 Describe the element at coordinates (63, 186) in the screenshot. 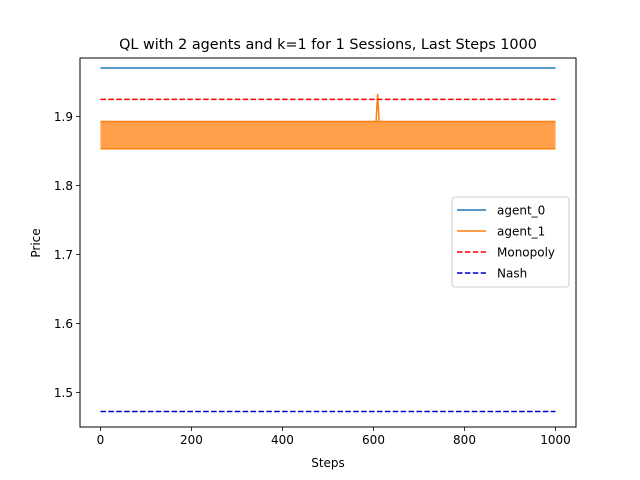

I see `y-tick-label: 1.8` at that location.